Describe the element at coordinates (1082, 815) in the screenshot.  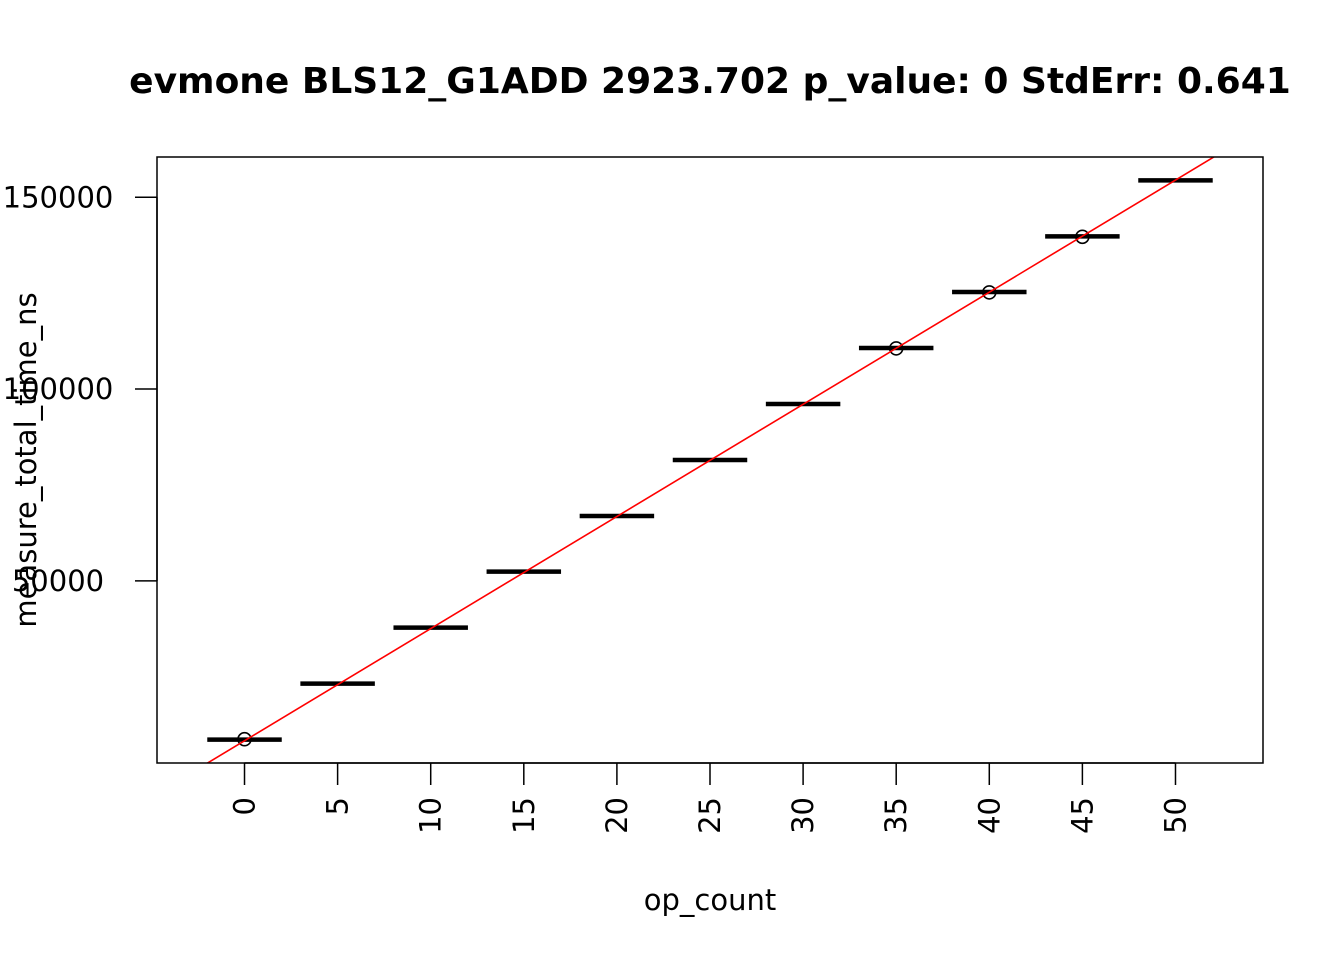
I see `x-tick-label: 45` at that location.